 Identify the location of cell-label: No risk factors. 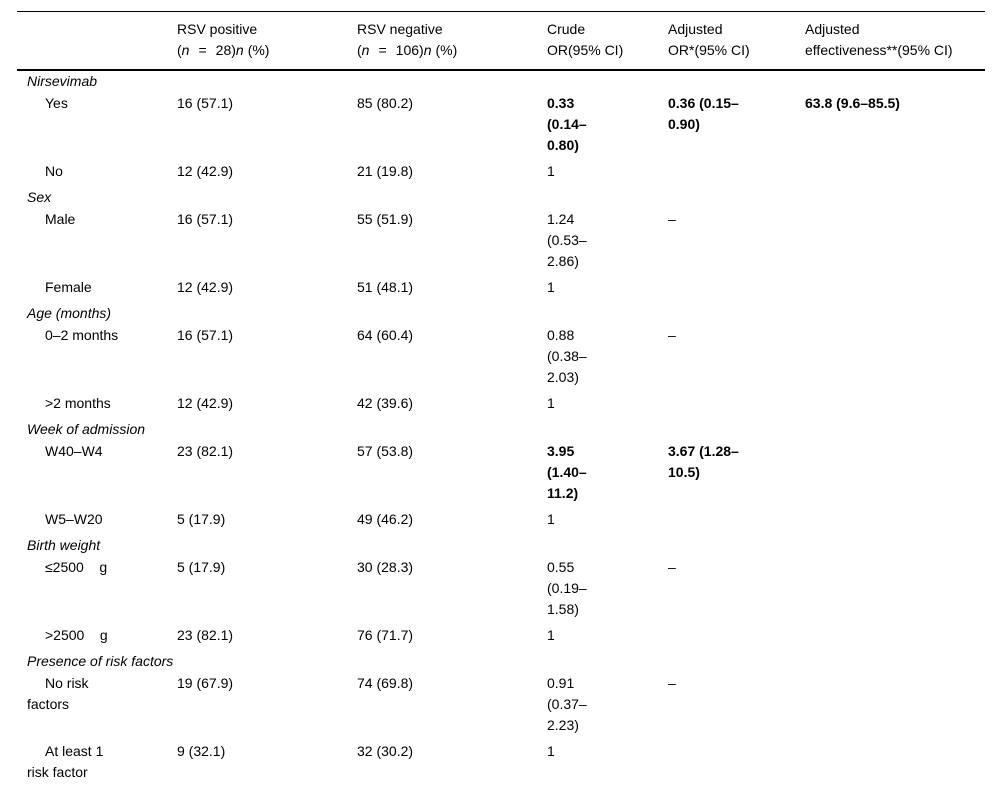
(58, 693).